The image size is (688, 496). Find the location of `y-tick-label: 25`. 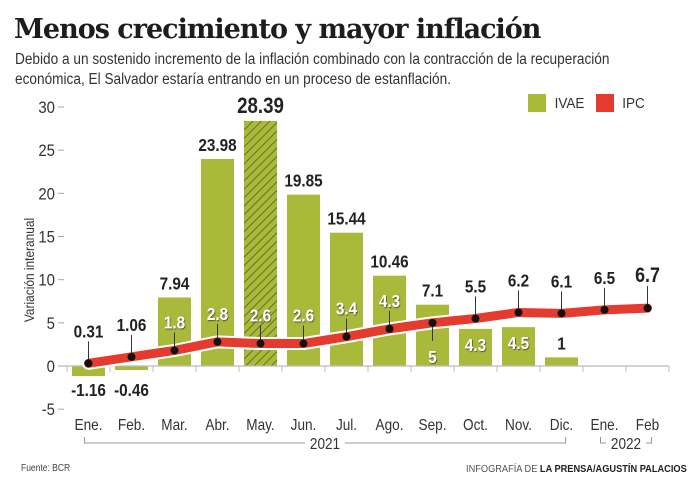

y-tick-label: 25 is located at coordinates (46, 151).